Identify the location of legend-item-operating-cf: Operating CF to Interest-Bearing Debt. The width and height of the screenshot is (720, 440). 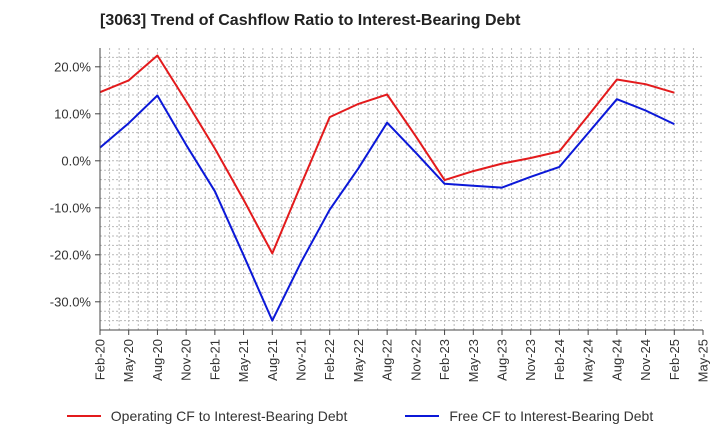
(207, 416).